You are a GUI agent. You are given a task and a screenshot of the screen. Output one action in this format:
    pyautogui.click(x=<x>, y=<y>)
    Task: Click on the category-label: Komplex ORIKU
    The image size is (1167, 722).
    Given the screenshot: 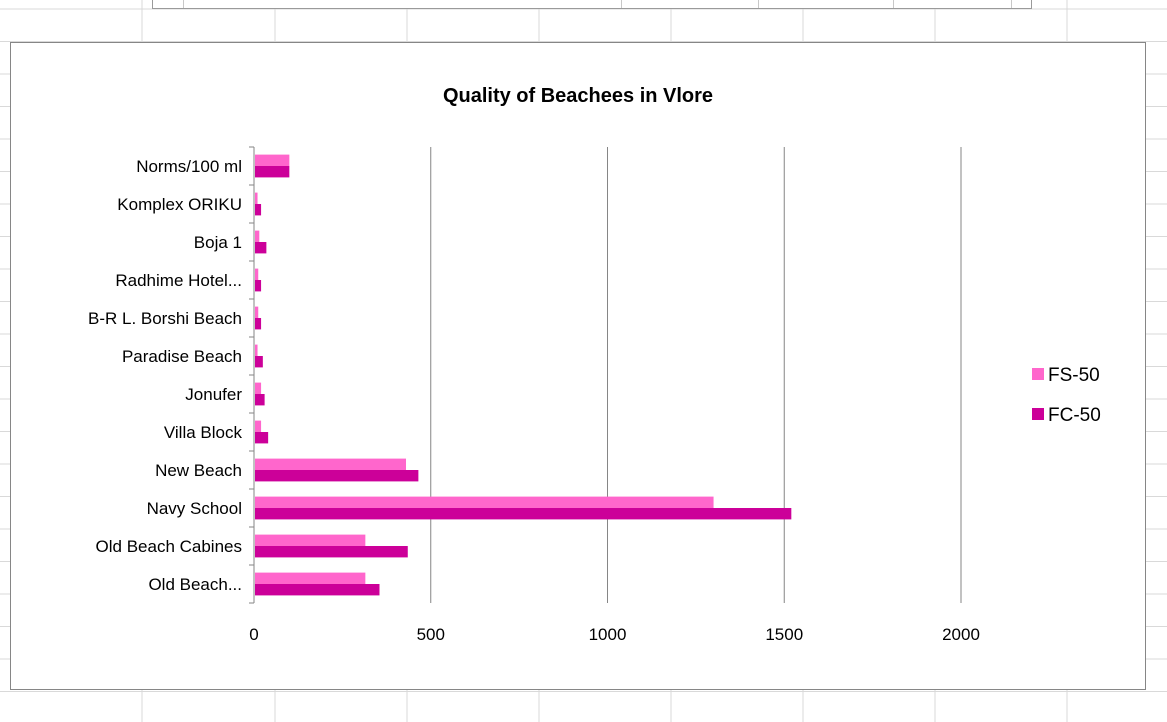 What is the action you would take?
    pyautogui.click(x=179, y=204)
    